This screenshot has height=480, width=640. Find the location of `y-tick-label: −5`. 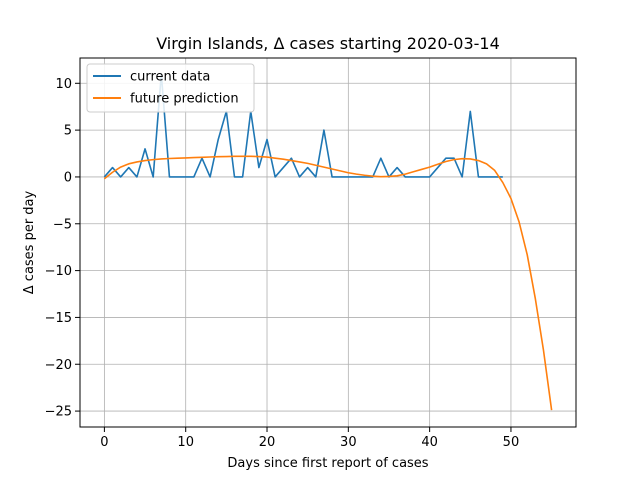

y-tick-label: −5 is located at coordinates (62, 224).